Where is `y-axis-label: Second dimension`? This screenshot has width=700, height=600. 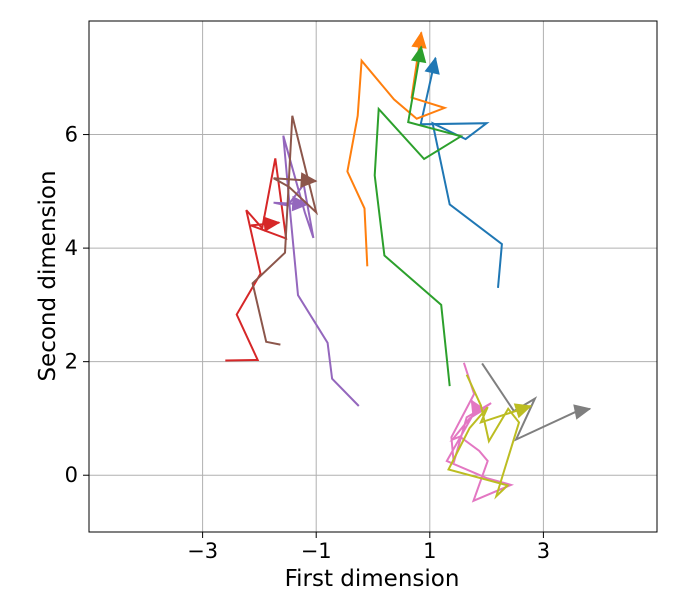
y-axis-label: Second dimension is located at coordinates (48, 275).